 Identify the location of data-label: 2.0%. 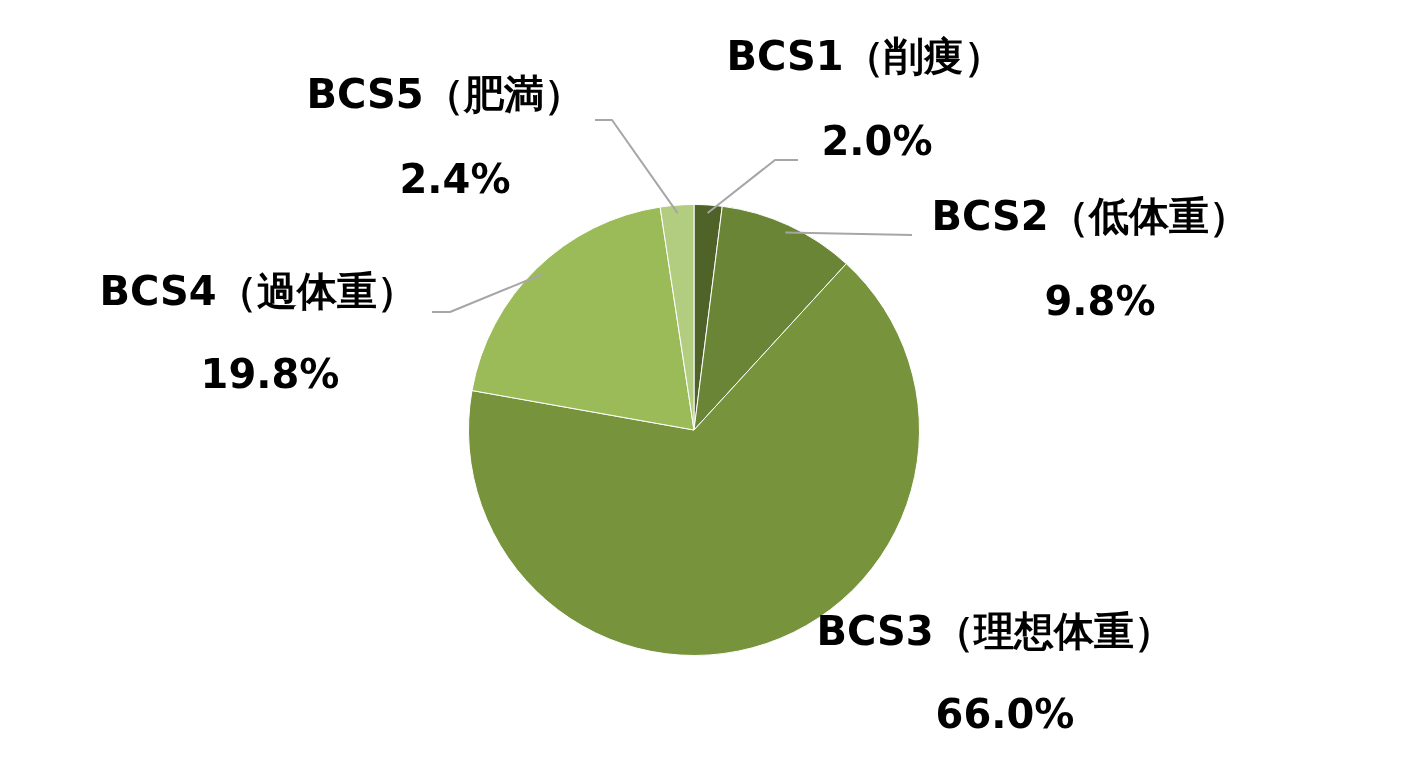
(877, 141).